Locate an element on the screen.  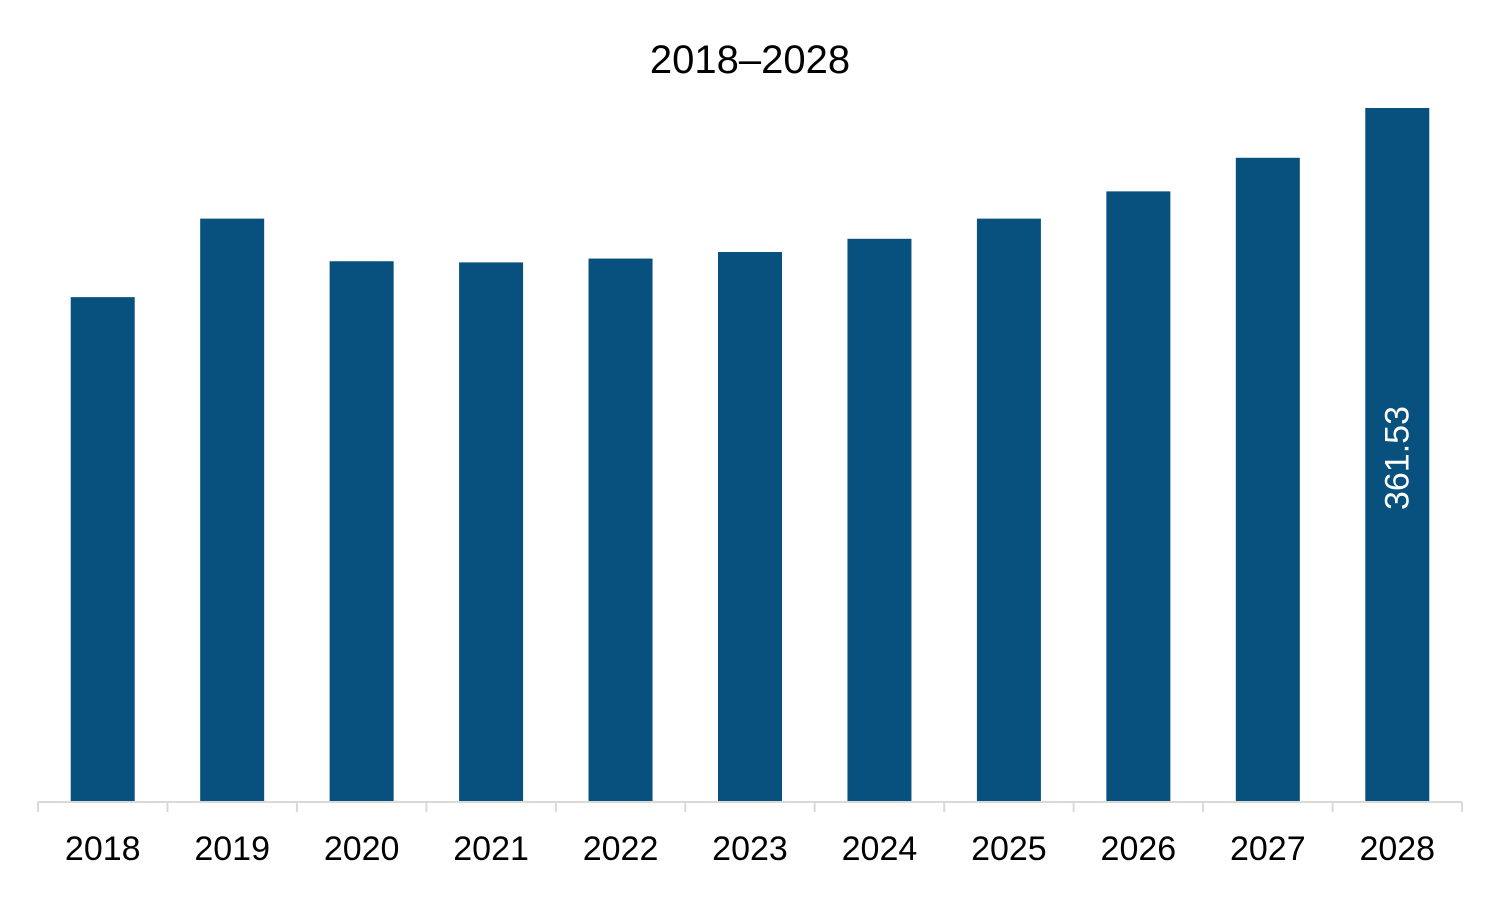
x-tick-label-2021: 2021 is located at coordinates (491, 849).